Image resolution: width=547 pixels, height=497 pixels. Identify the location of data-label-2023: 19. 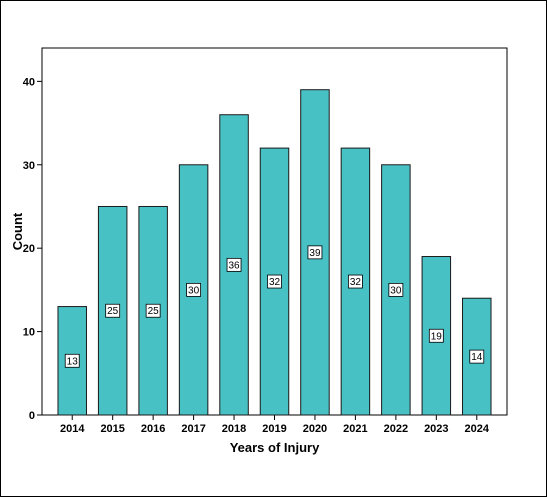
(437, 336).